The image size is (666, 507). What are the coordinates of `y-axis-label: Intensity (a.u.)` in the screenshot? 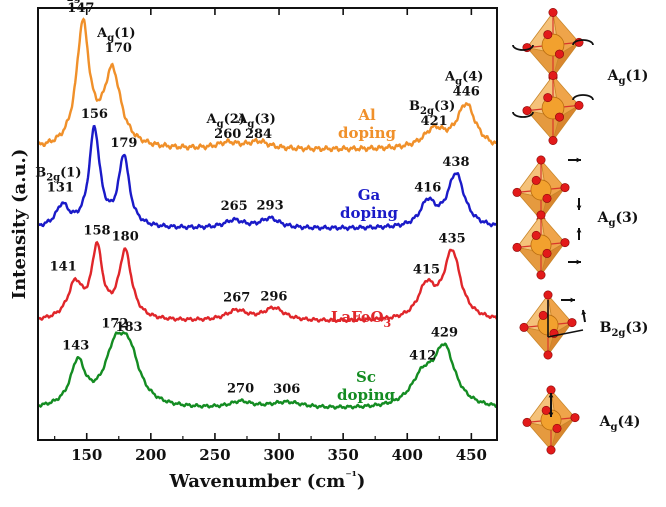 It's located at (19, 224).